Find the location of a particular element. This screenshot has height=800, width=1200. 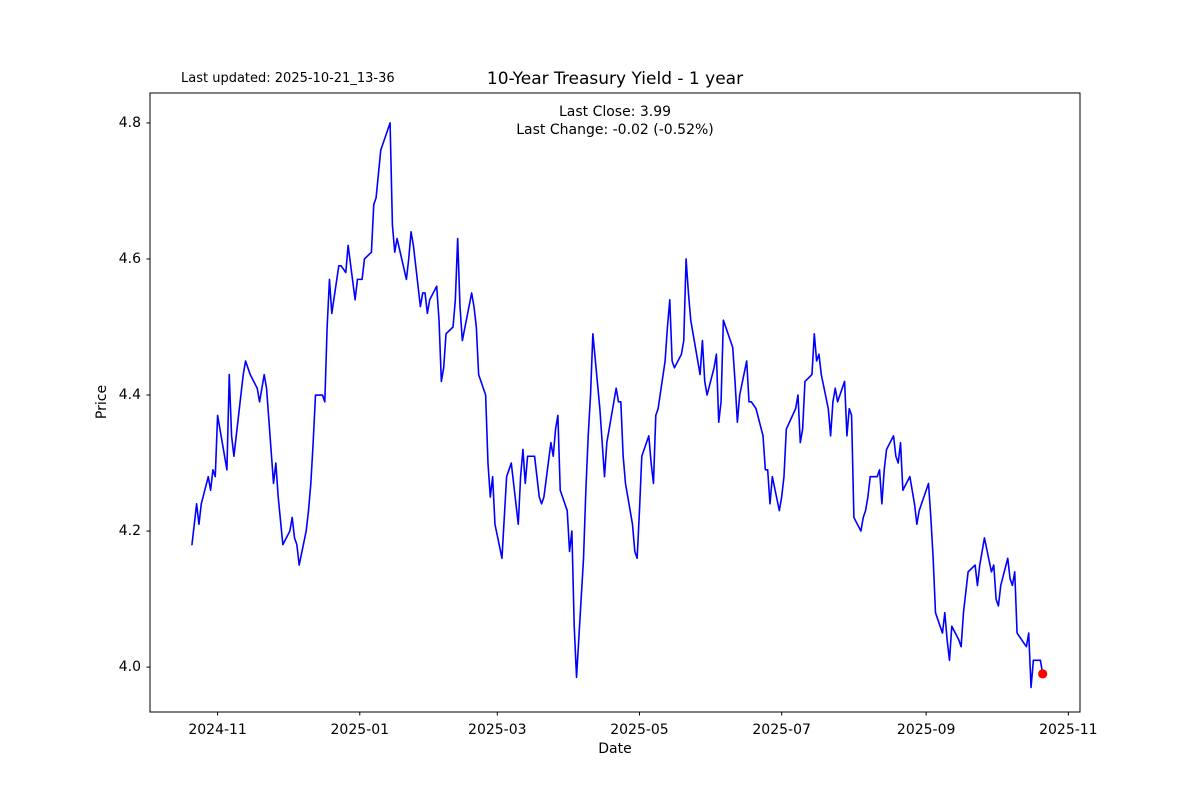

x-tick-label: 2025-07 is located at coordinates (781, 730).